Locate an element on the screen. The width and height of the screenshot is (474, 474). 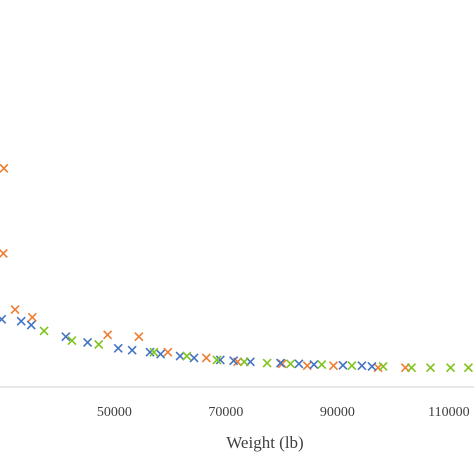
x-tick-label: 50000 is located at coordinates (114, 412).